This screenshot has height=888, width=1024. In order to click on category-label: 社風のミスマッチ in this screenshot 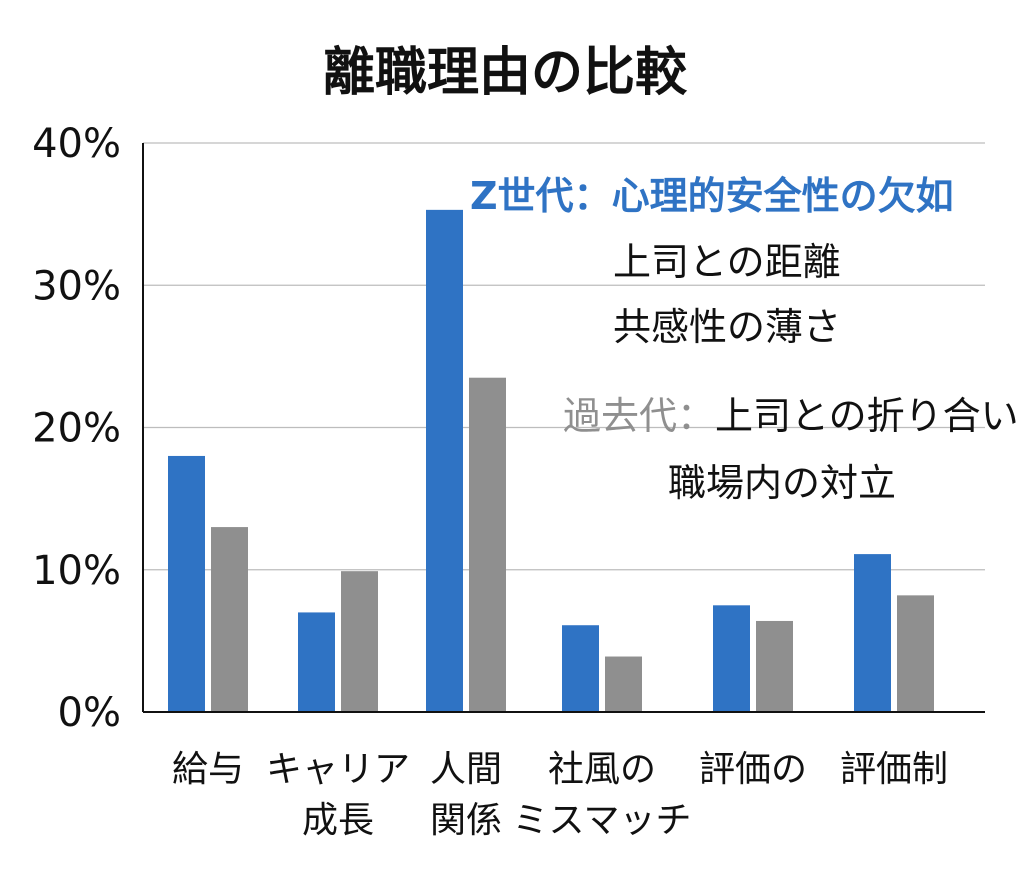, I will do `click(602, 795)`.